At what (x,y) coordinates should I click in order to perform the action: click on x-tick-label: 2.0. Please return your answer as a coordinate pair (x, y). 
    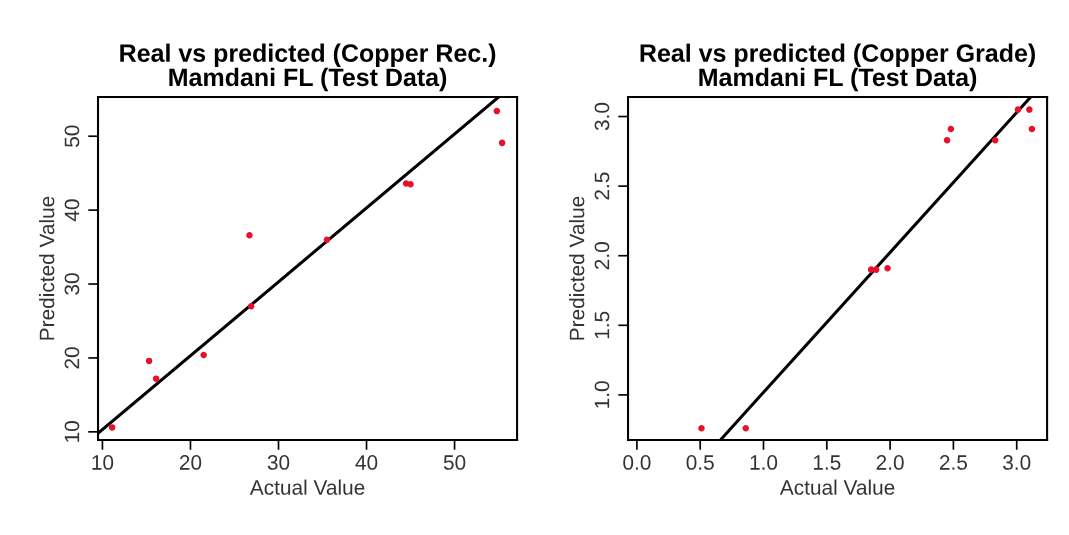
    Looking at the image, I should click on (890, 462).